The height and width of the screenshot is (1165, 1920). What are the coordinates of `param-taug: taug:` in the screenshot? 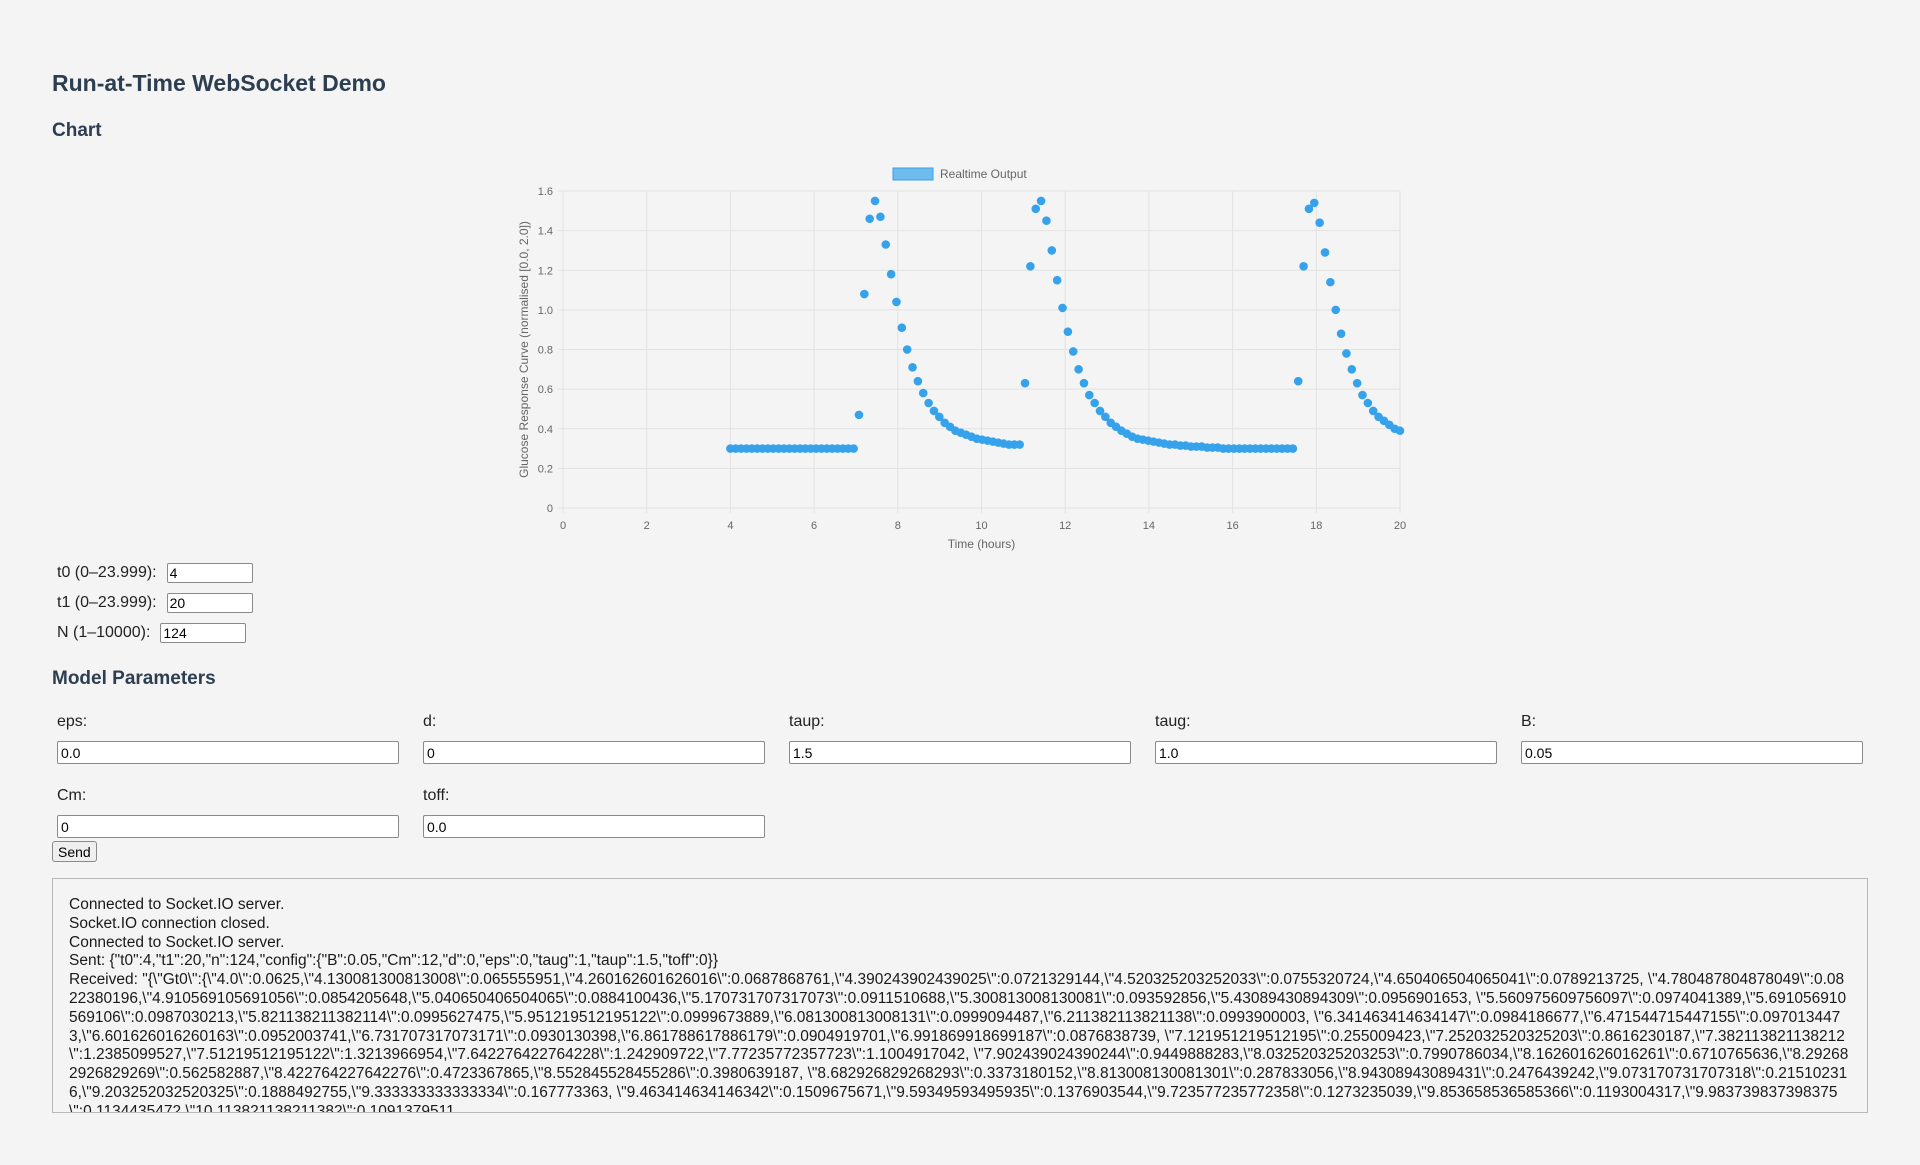 It's located at (1326, 738).